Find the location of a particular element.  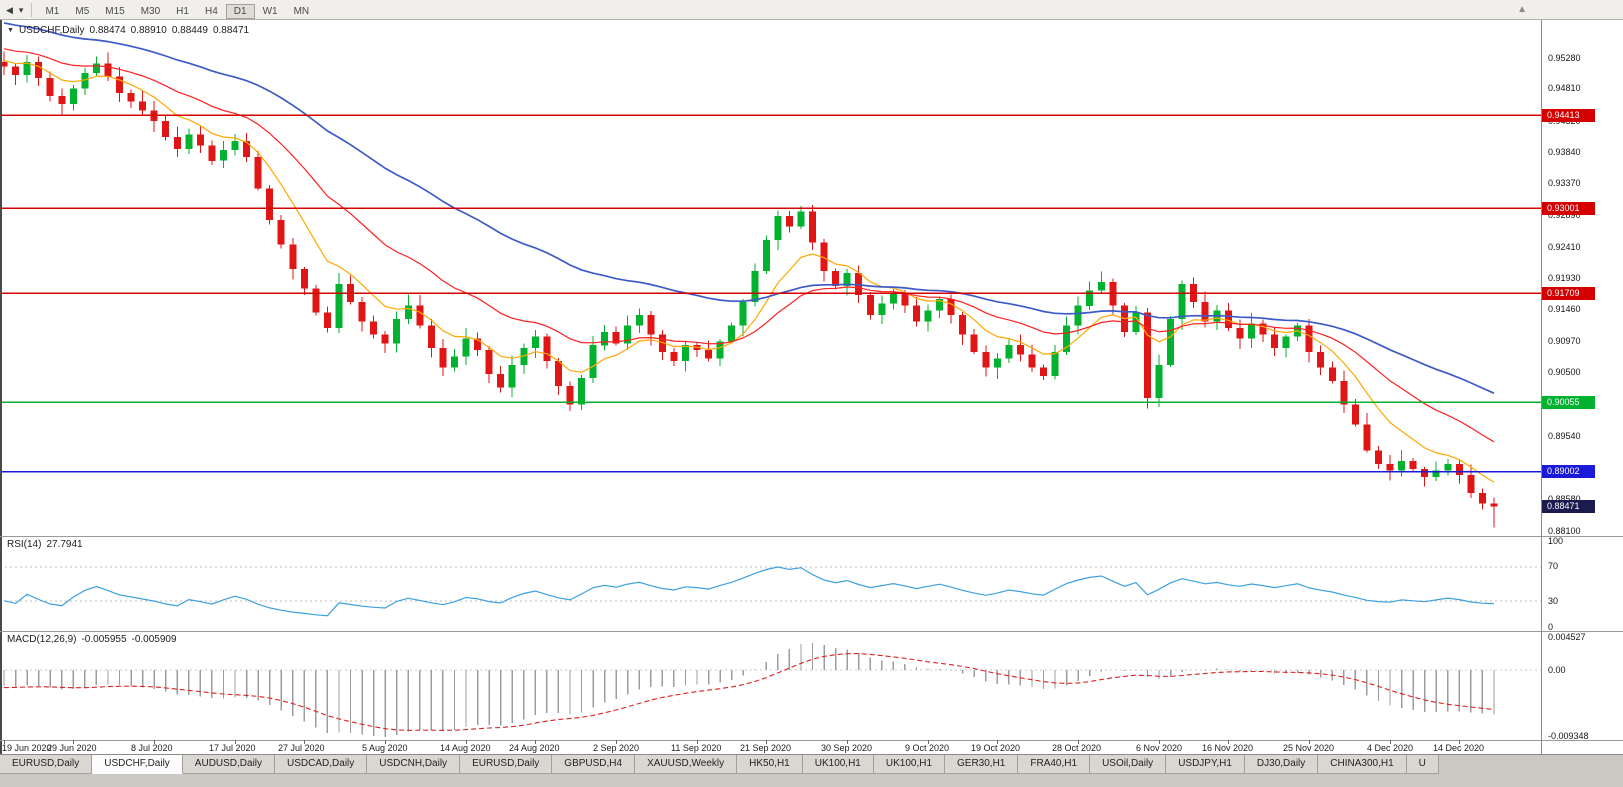

chart-tab-audusd-daily: AUDUSD,Daily is located at coordinates (229, 764).